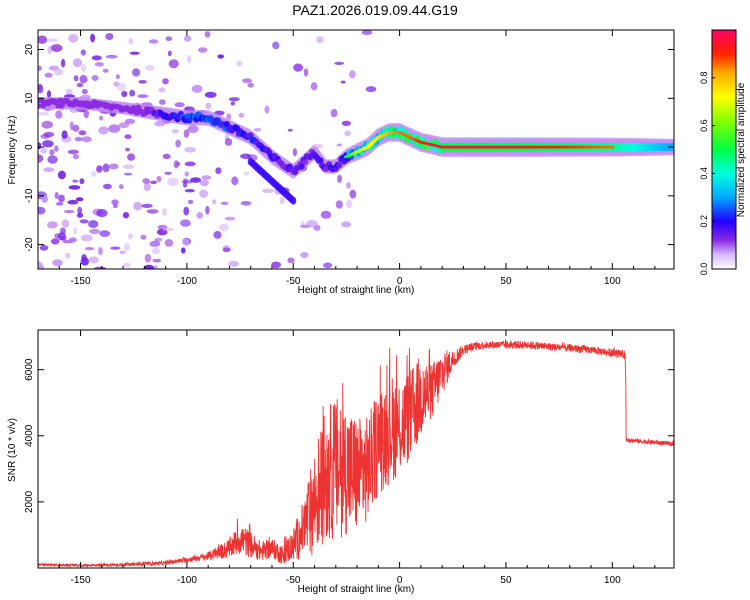 This screenshot has height=600, width=750. Describe the element at coordinates (356, 589) in the screenshot. I see `snr-x-label: Height of straight line (km)` at that location.